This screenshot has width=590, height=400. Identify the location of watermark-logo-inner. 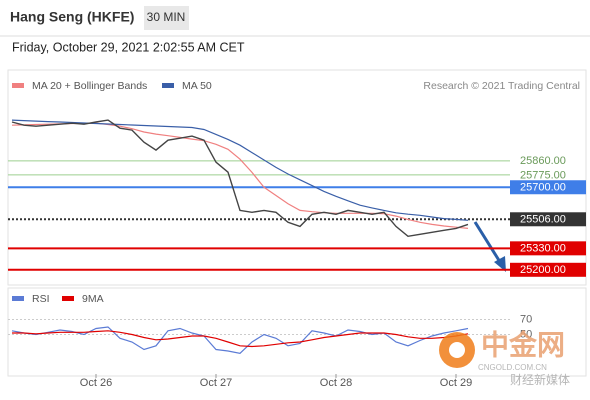
(457, 350).